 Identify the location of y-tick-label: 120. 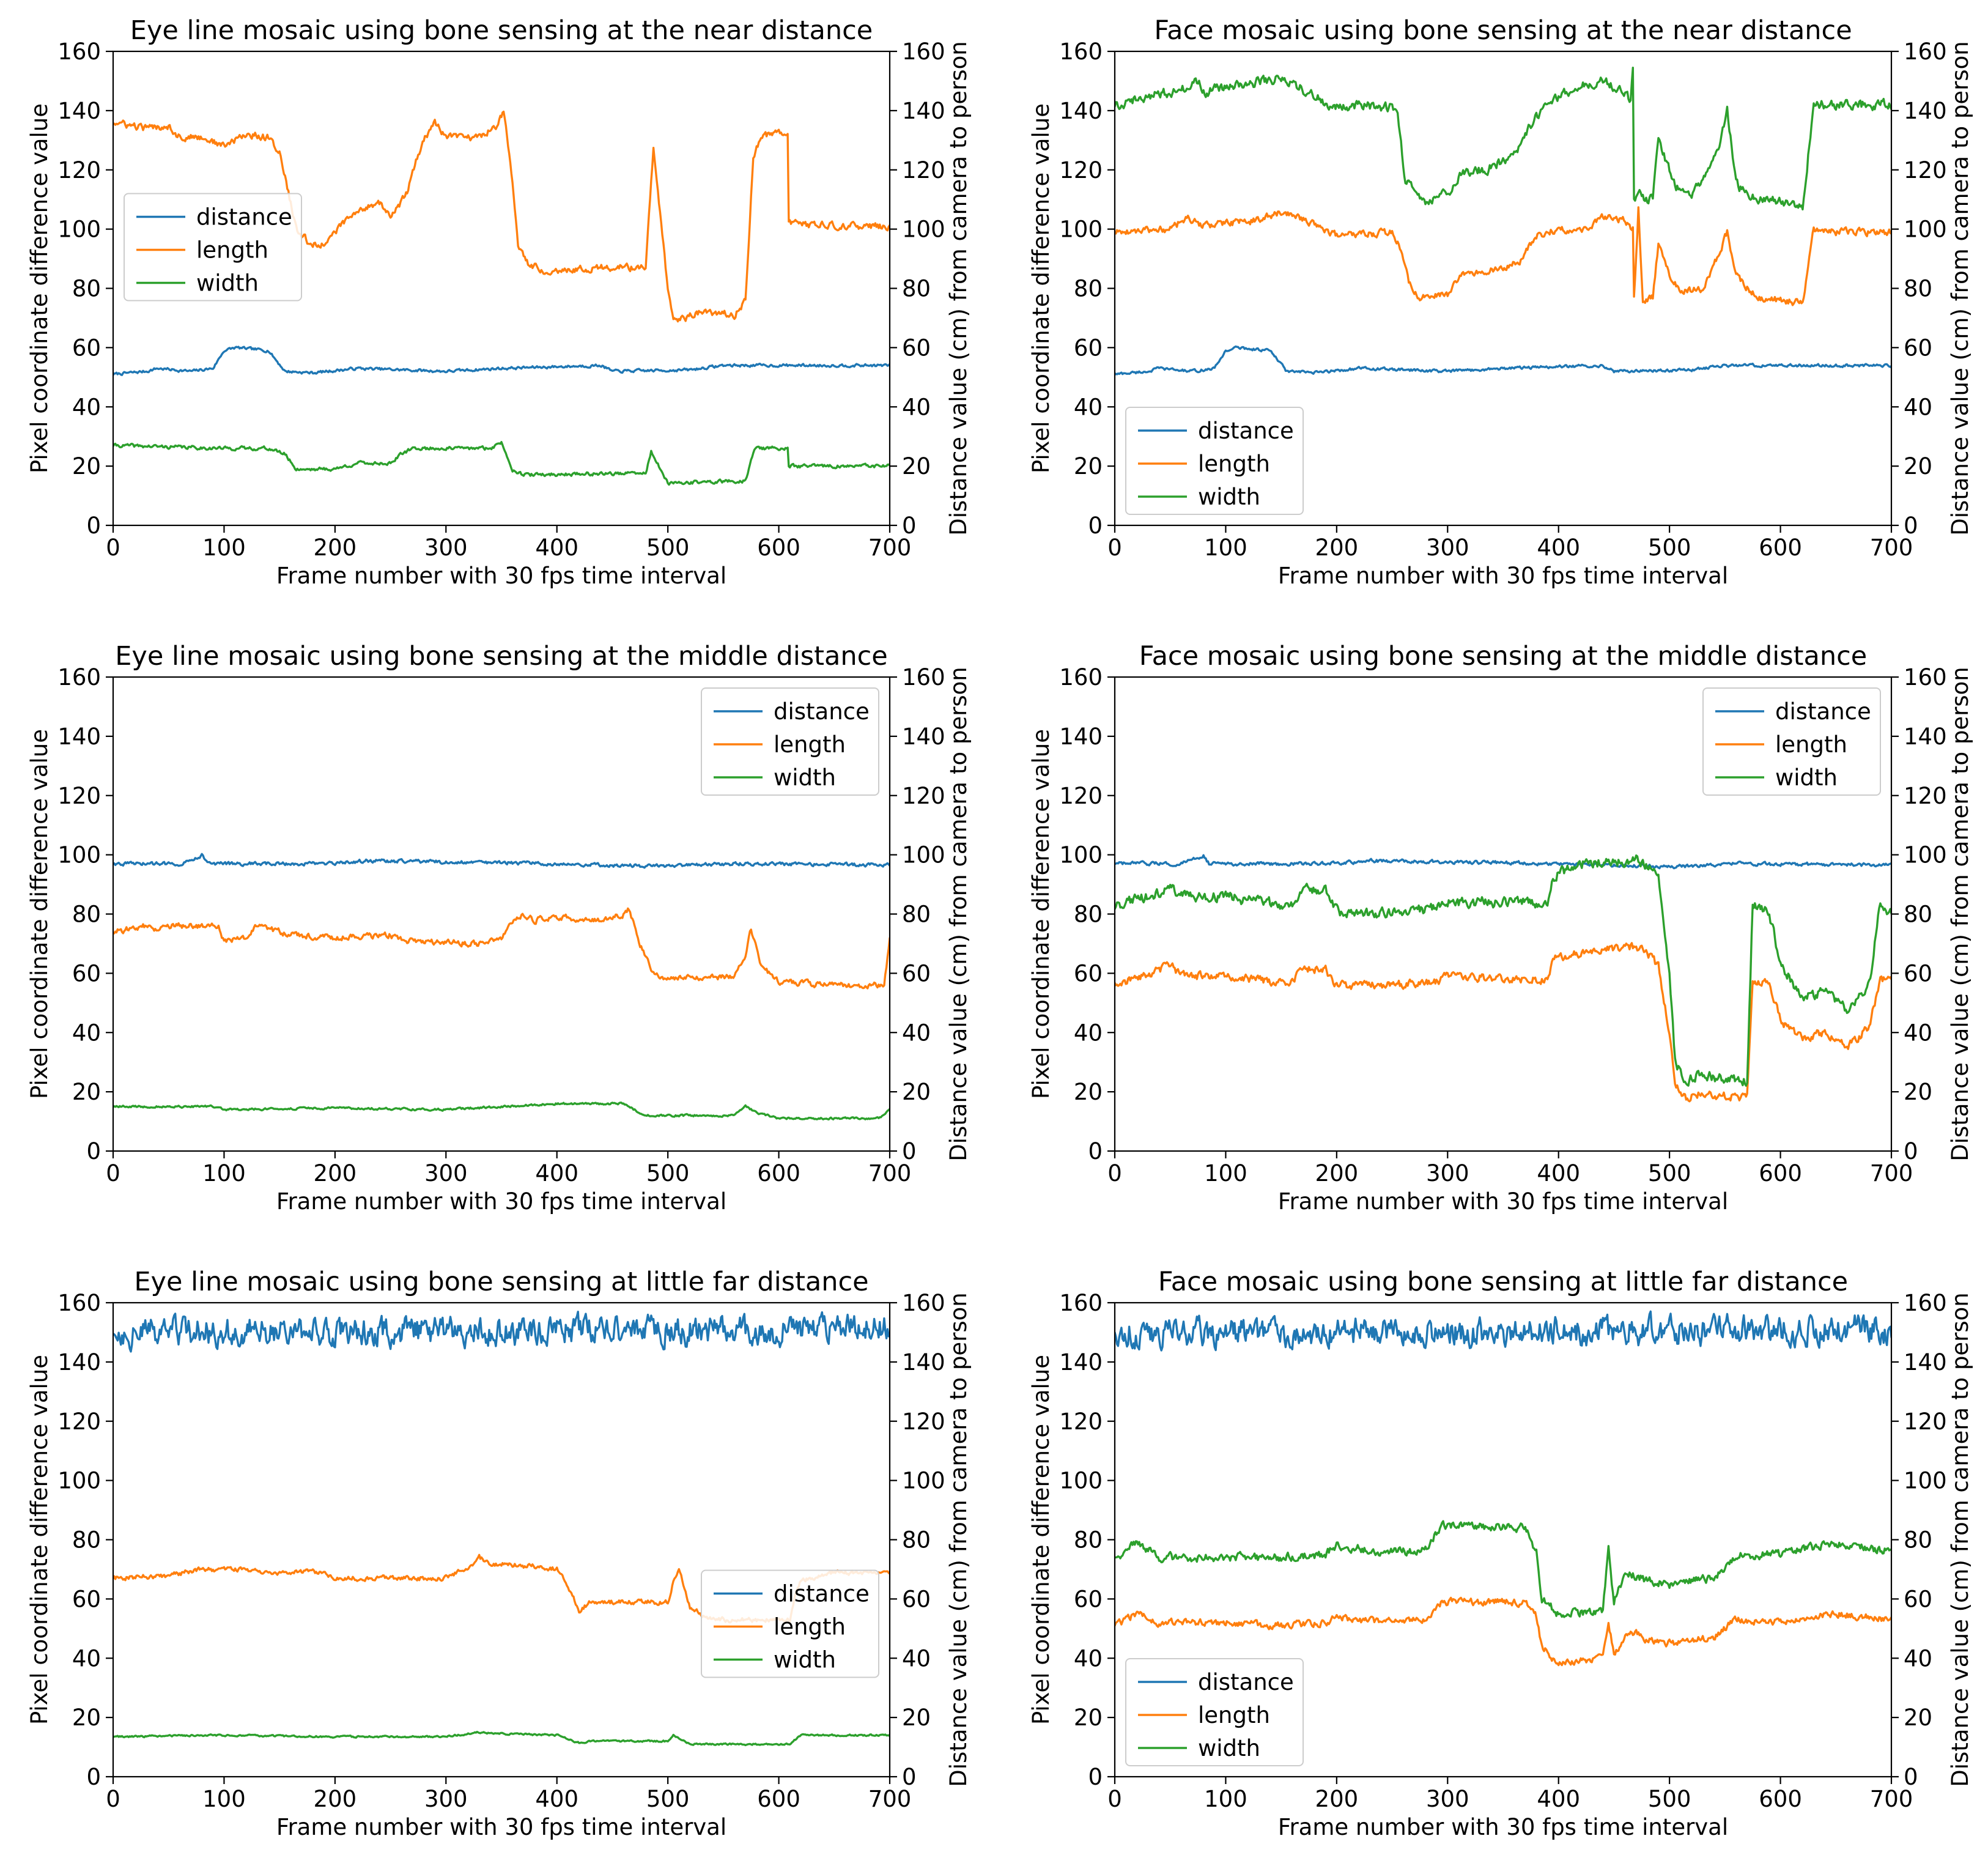
(79, 796).